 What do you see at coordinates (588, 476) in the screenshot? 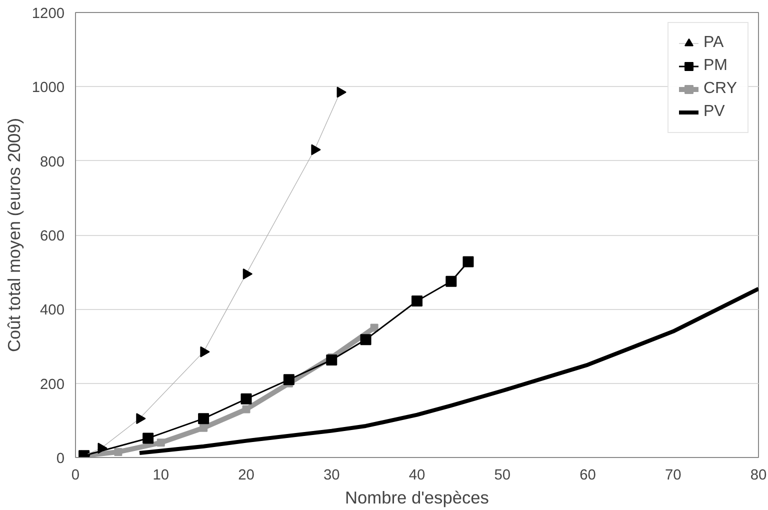
I see `x-tick-label: 60` at bounding box center [588, 476].